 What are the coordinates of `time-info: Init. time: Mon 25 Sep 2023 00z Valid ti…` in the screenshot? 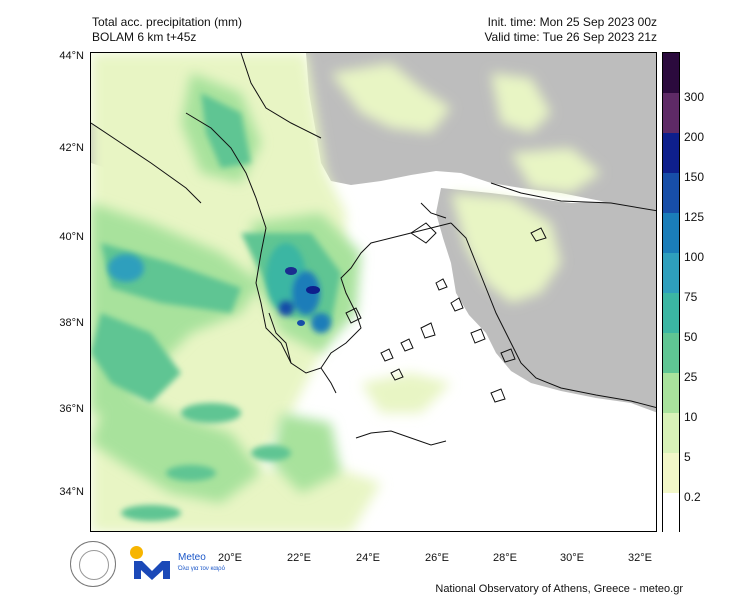 It's located at (570, 30).